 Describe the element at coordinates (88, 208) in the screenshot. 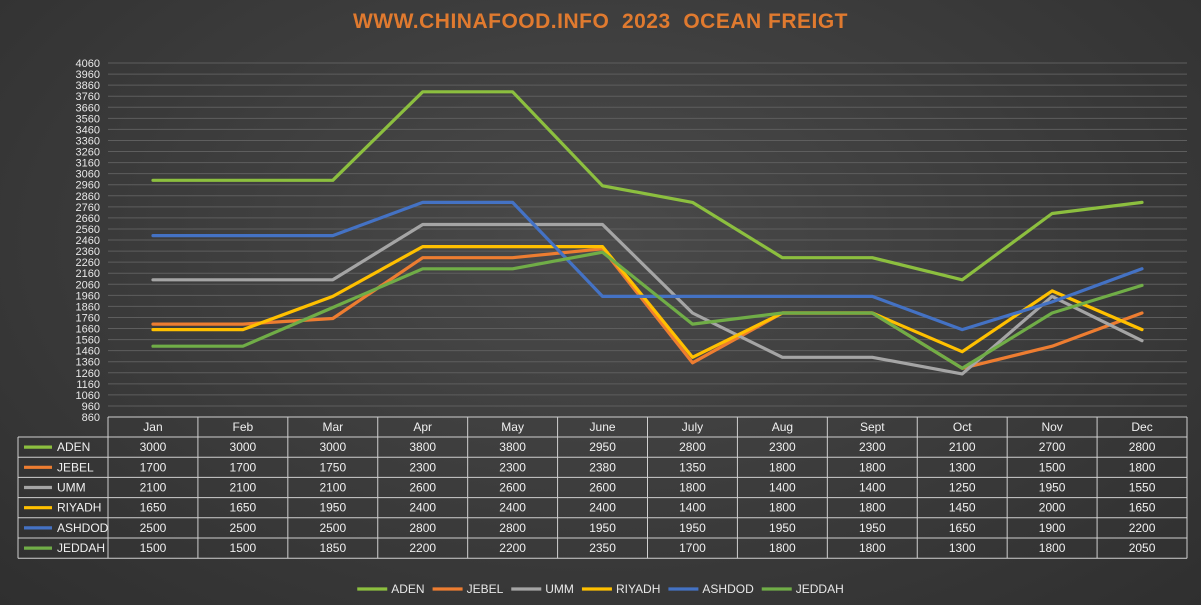

I see `y-tick-label: 2760` at that location.